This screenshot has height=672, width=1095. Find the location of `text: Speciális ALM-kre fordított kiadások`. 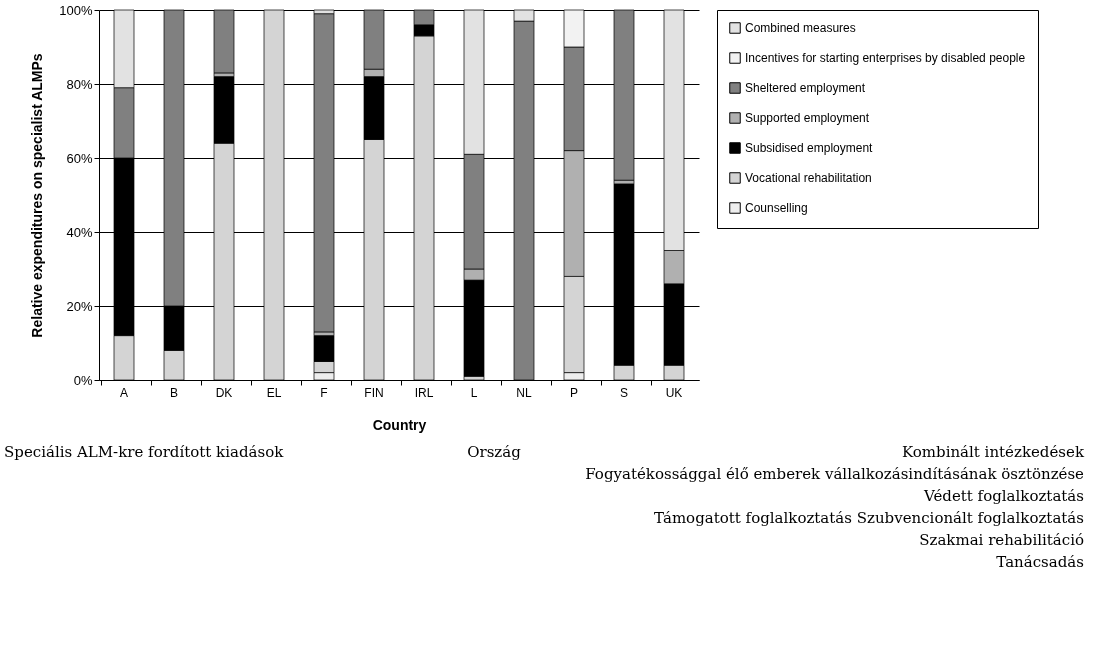

text: Speciális ALM-kre fordított kiadások is located at coordinates (144, 452).